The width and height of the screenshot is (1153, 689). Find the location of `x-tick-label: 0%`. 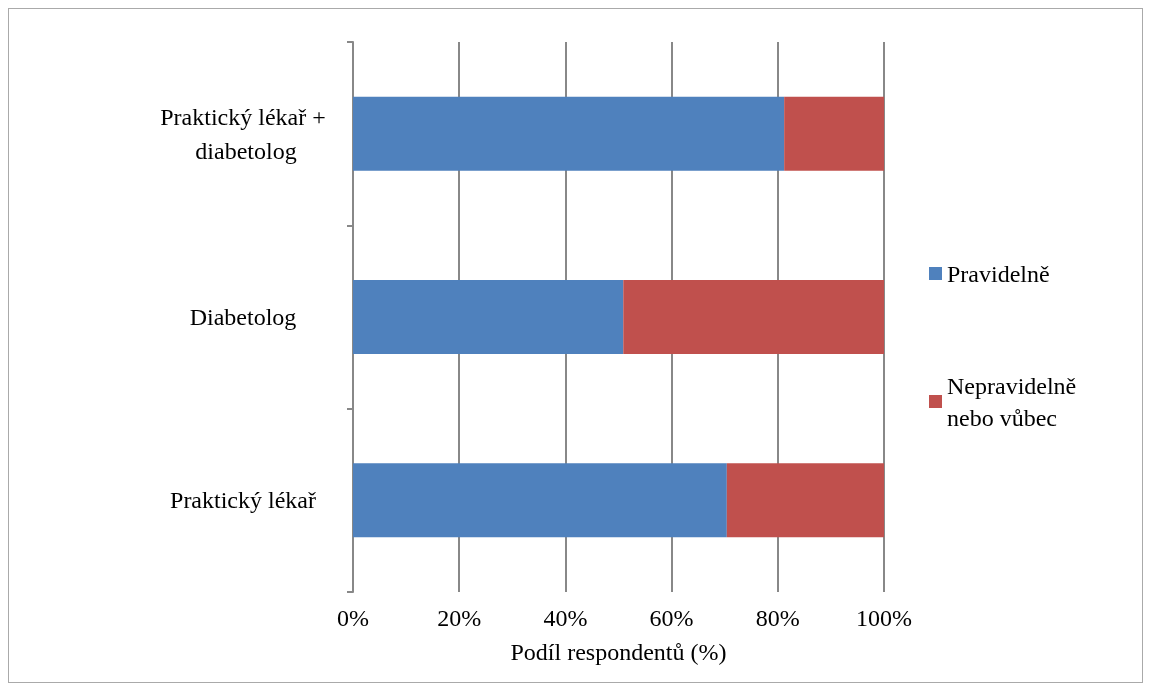

x-tick-label: 0% is located at coordinates (353, 618).